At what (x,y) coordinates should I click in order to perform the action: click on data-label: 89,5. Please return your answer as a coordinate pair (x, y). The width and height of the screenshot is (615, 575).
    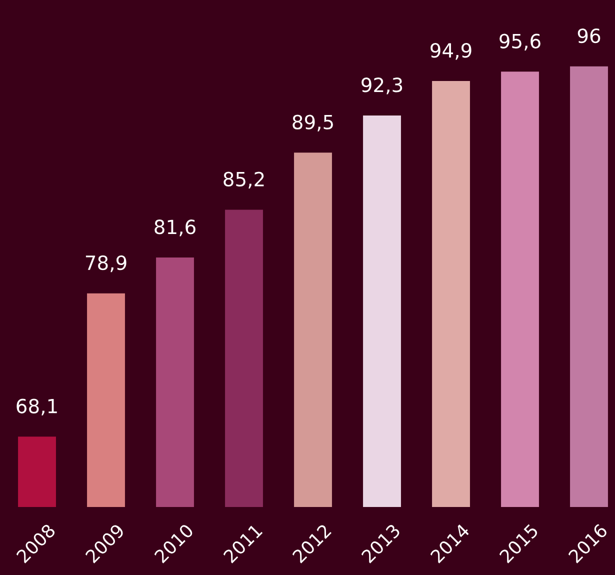
    Looking at the image, I should click on (312, 123).